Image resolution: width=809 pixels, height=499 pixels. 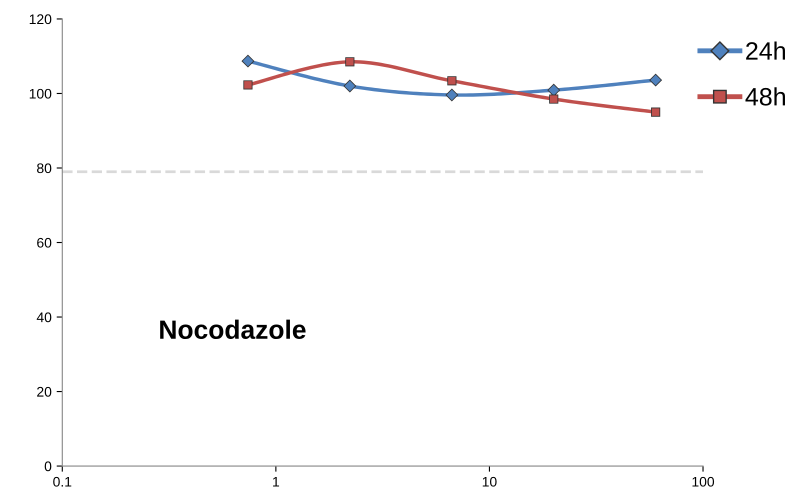 I want to click on x-tick-label: 100, so click(x=703, y=481).